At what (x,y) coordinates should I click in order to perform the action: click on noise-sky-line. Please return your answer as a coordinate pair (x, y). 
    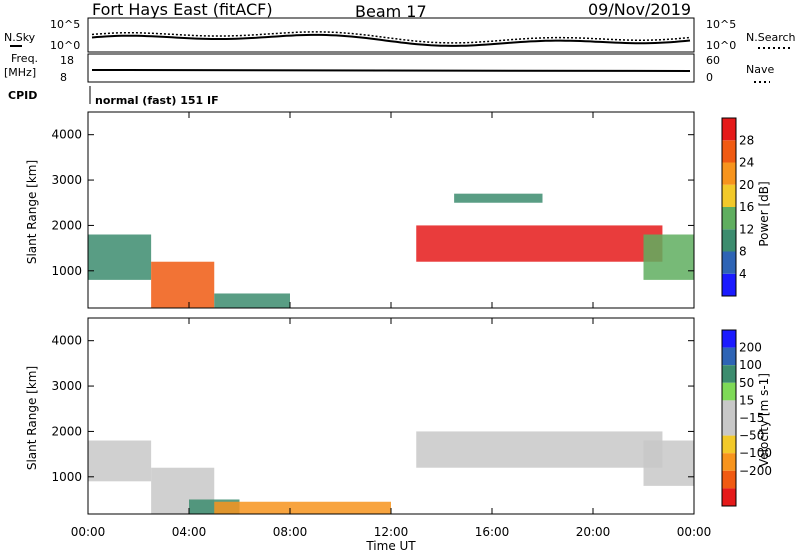
    Looking at the image, I should click on (391, 40).